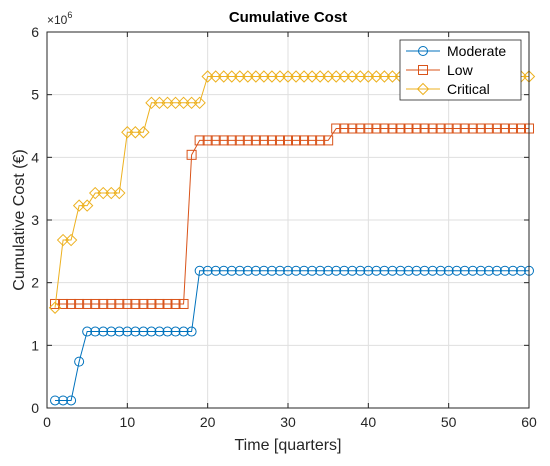  I want to click on y-exponent-label: ×10⁶, so click(59, 18).